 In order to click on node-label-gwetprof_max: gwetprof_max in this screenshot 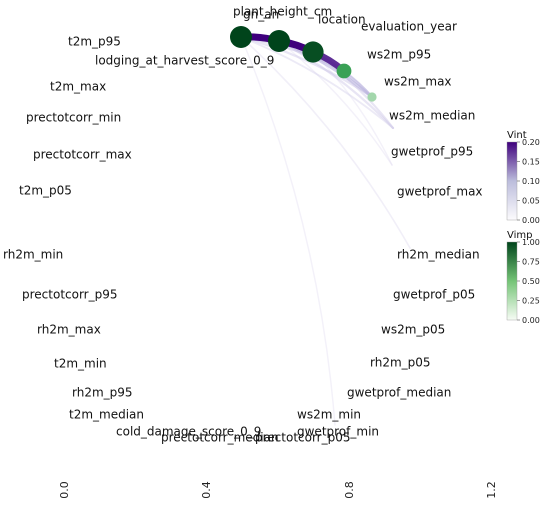, I will do `click(440, 192)`.